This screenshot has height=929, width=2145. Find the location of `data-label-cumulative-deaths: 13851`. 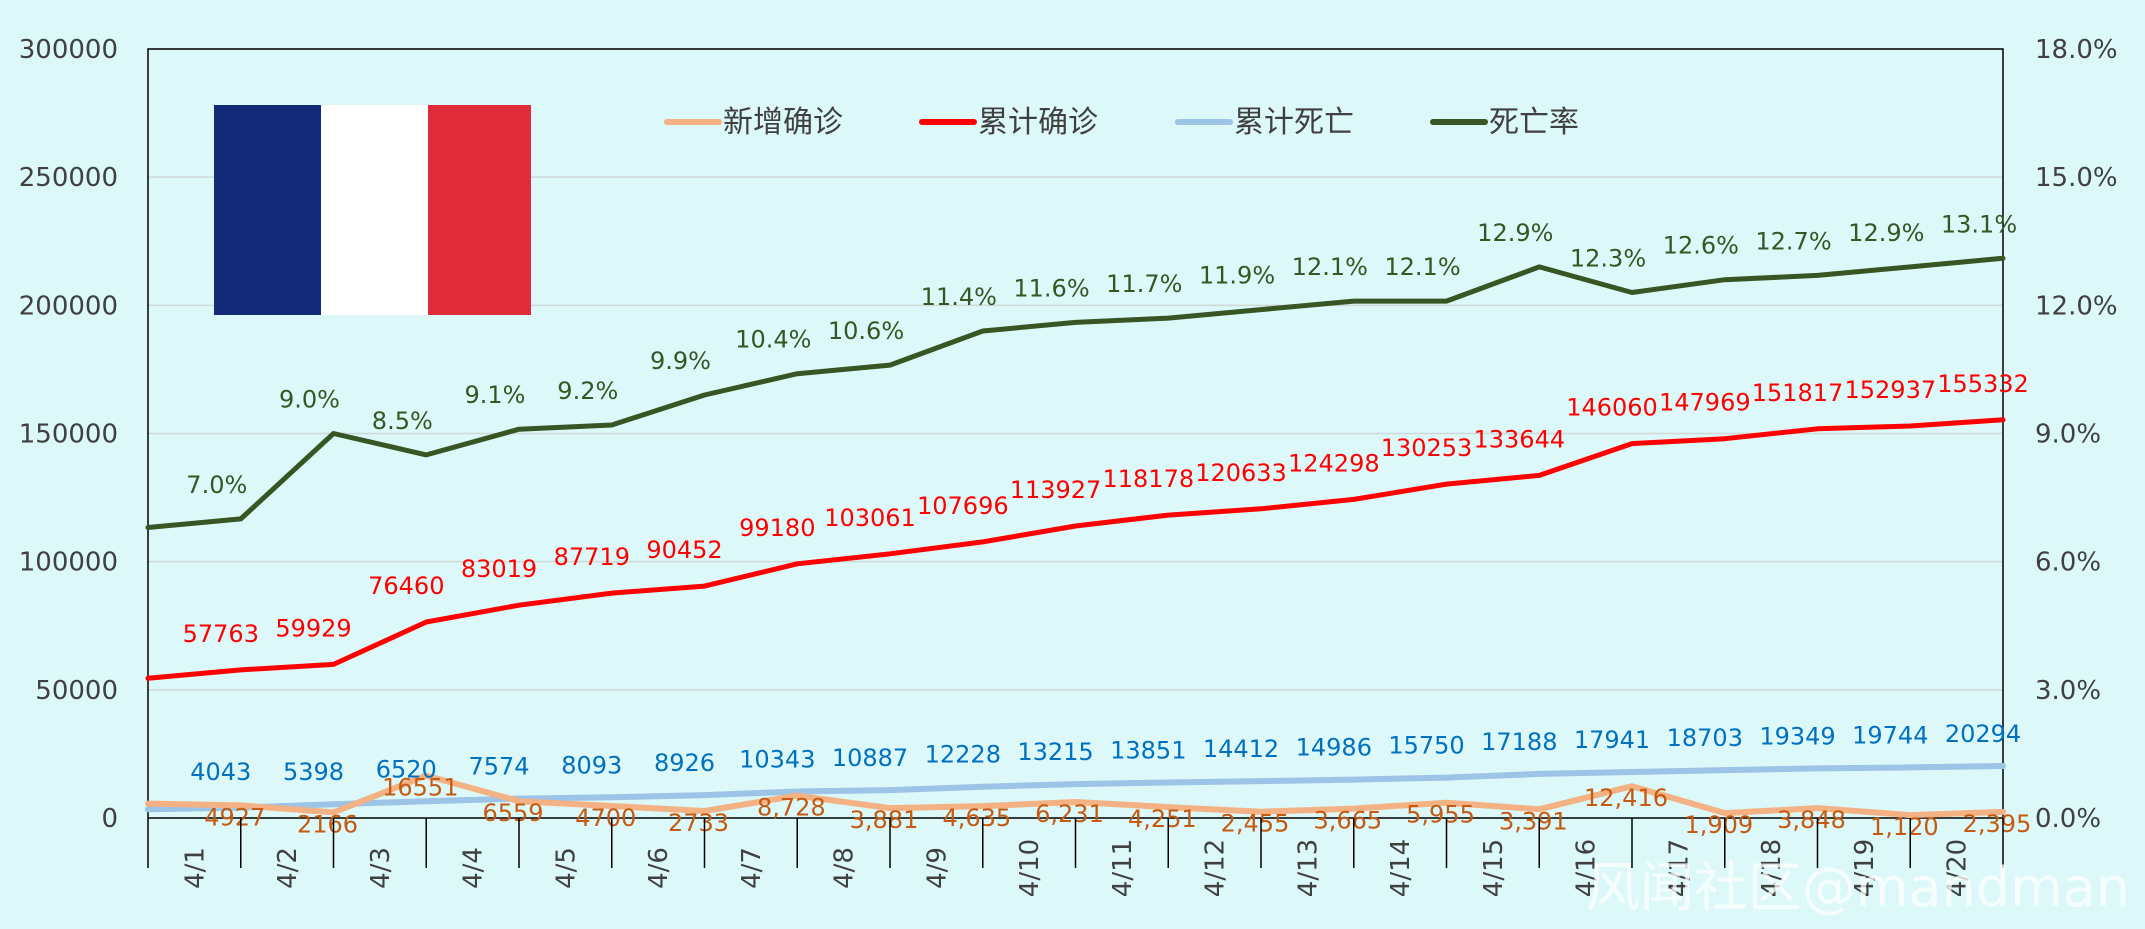

data-label-cumulative-deaths: 13851 is located at coordinates (1148, 751).